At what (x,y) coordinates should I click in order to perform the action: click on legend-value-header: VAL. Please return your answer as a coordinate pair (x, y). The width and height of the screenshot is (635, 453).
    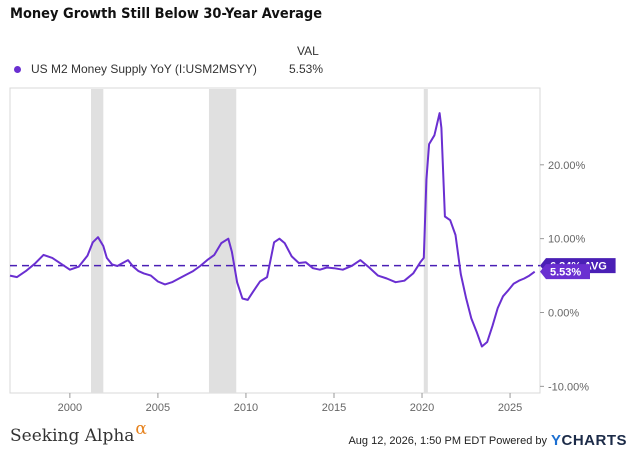
    Looking at the image, I should click on (308, 51).